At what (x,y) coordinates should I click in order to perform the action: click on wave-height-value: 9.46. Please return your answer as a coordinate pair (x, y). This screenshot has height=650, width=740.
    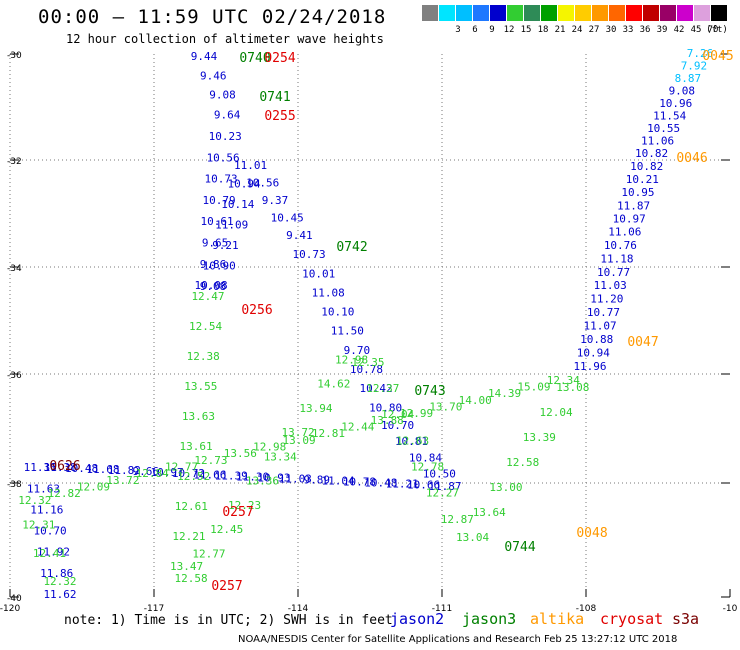
    Looking at the image, I should click on (213, 75).